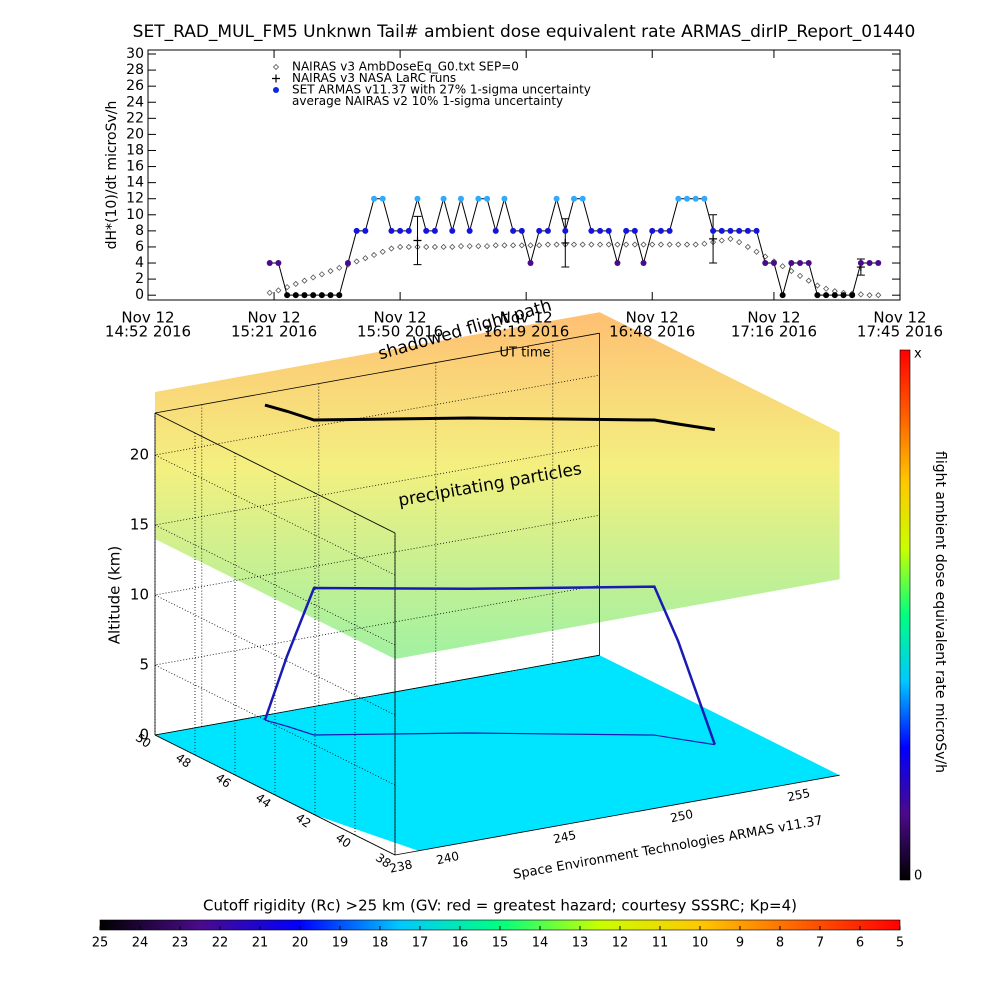  I want to click on y-tick-label: 30, so click(135, 54).